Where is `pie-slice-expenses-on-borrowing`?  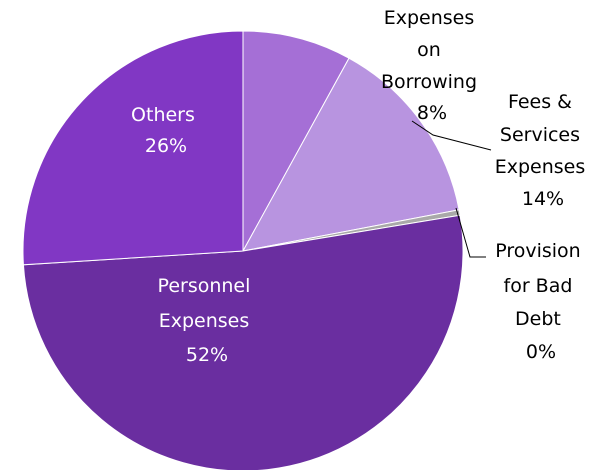
pie-slice-expenses-on-borrowing is located at coordinates (296, 141).